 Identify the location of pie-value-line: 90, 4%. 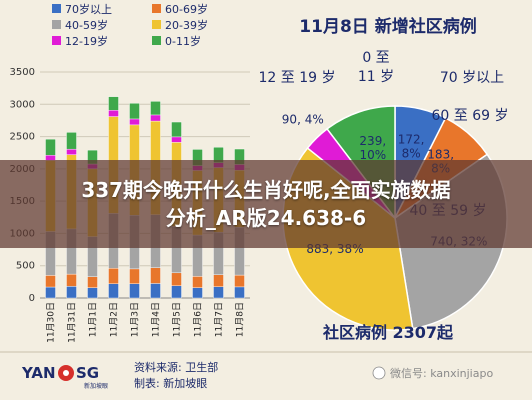
(303, 120).